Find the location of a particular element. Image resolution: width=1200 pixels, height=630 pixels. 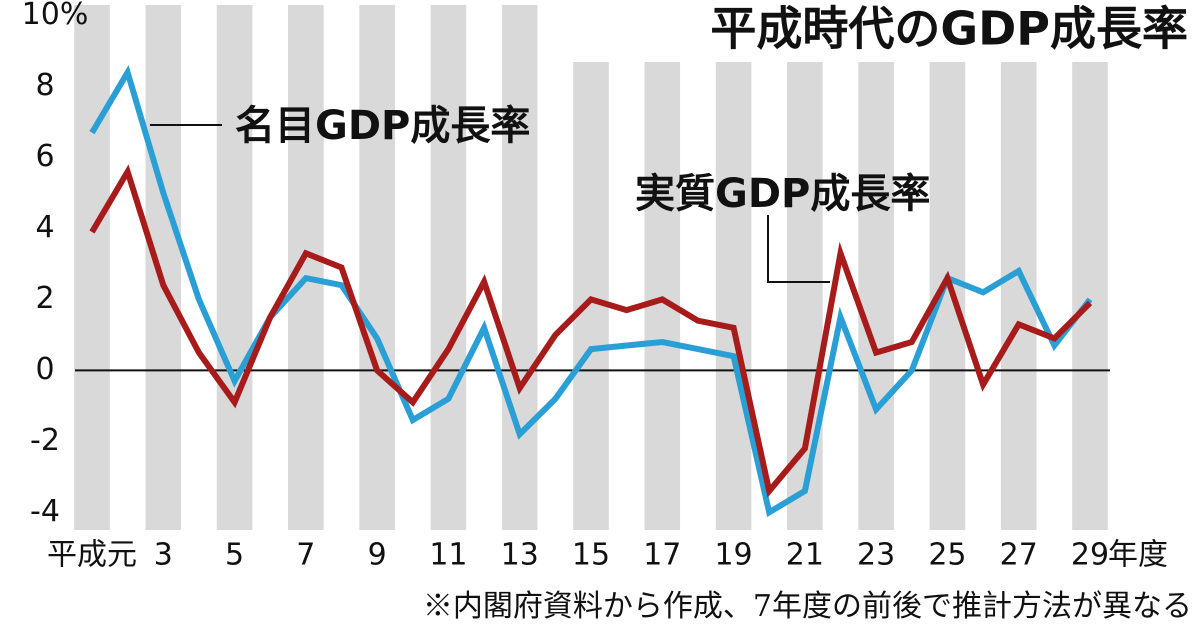

x-tick-label: 11 is located at coordinates (448, 555).